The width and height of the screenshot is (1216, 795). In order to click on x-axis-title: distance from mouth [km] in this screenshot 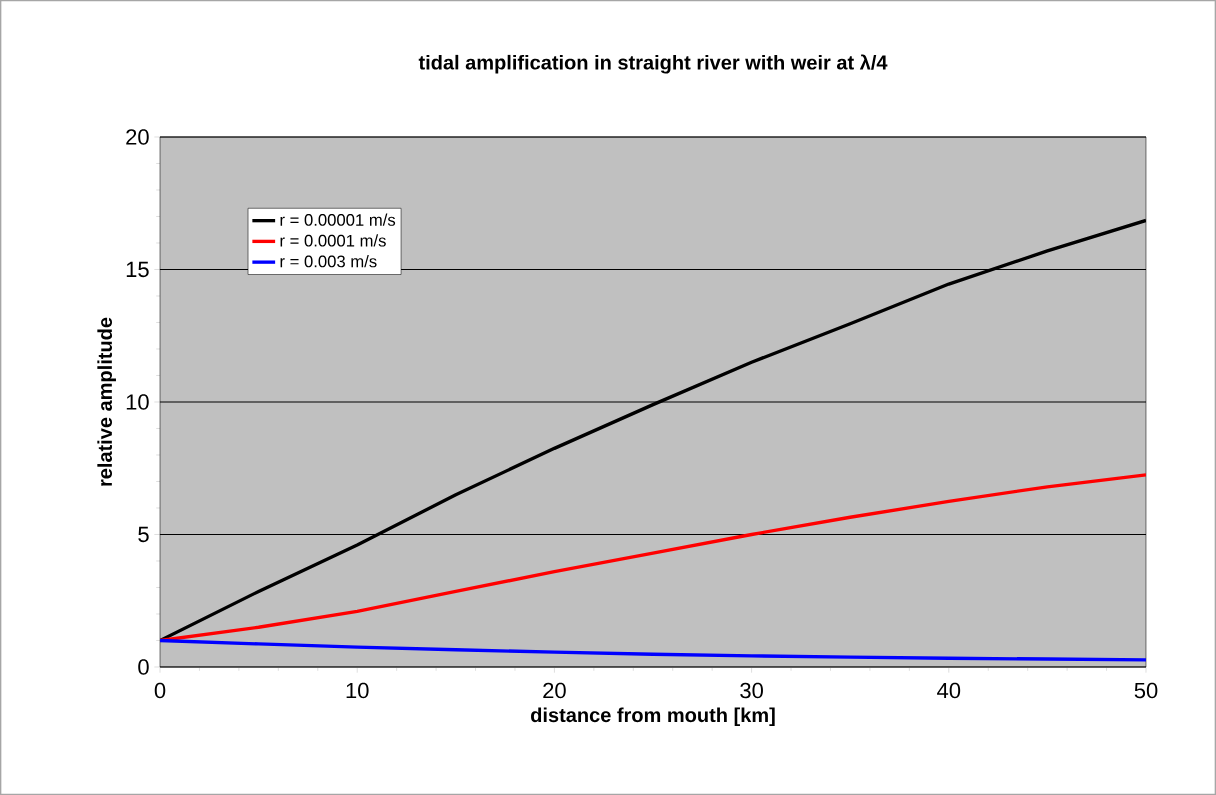, I will do `click(653, 717)`.